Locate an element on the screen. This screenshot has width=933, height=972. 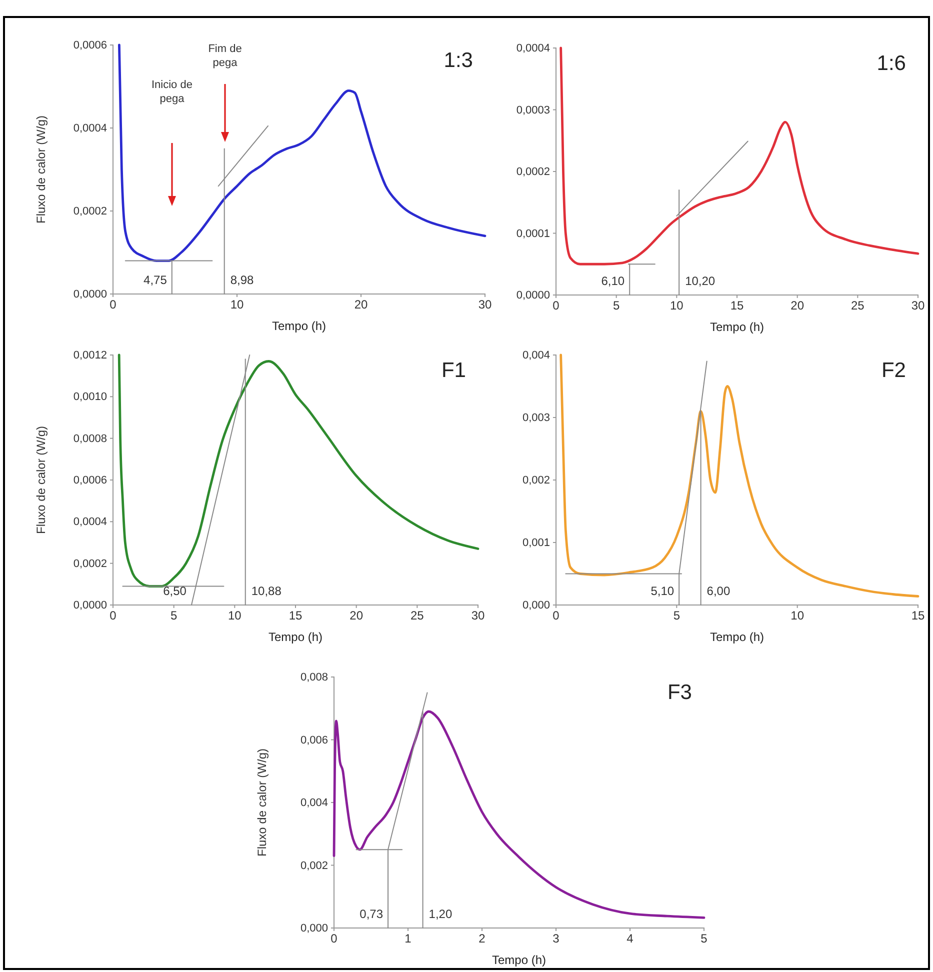
y-tick-label: 0,003 is located at coordinates (536, 418).